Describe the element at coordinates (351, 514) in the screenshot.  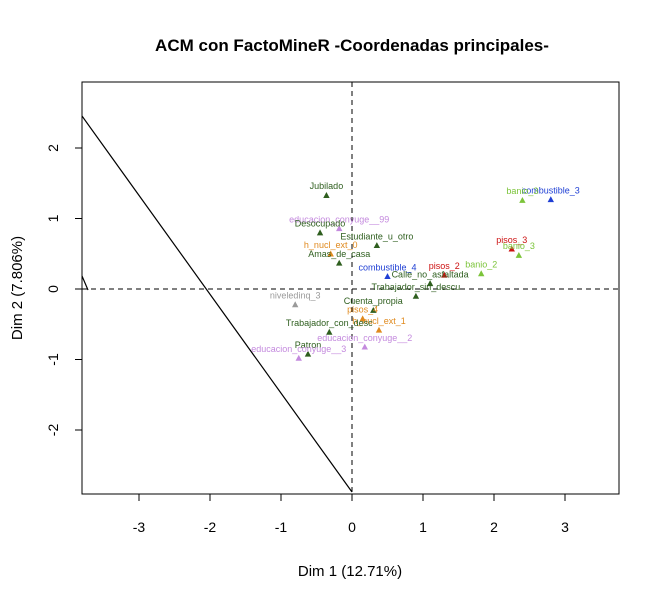
I see `x-axis: -3 -2 -1 0 1 2 3` at that location.